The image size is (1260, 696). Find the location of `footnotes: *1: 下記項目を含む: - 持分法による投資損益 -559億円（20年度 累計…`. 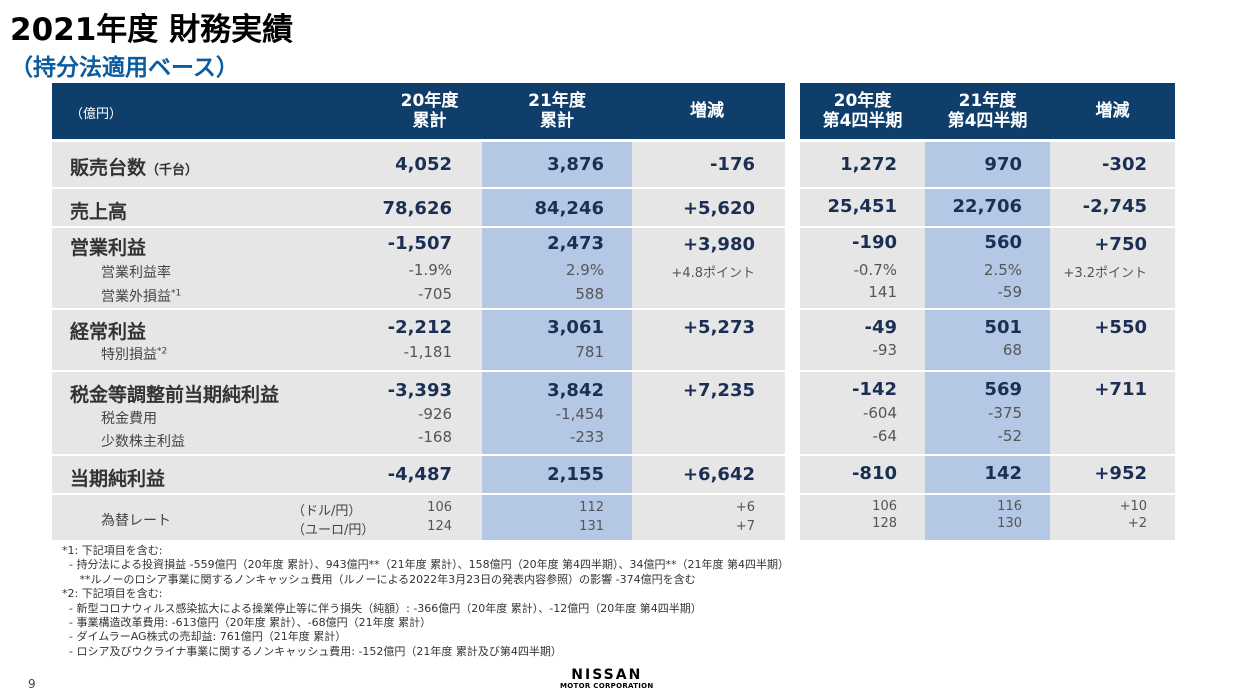

footnotes: *1: 下記項目を含む: - 持分法による投資損益 -559億円（20年度 累計… is located at coordinates (425, 601).